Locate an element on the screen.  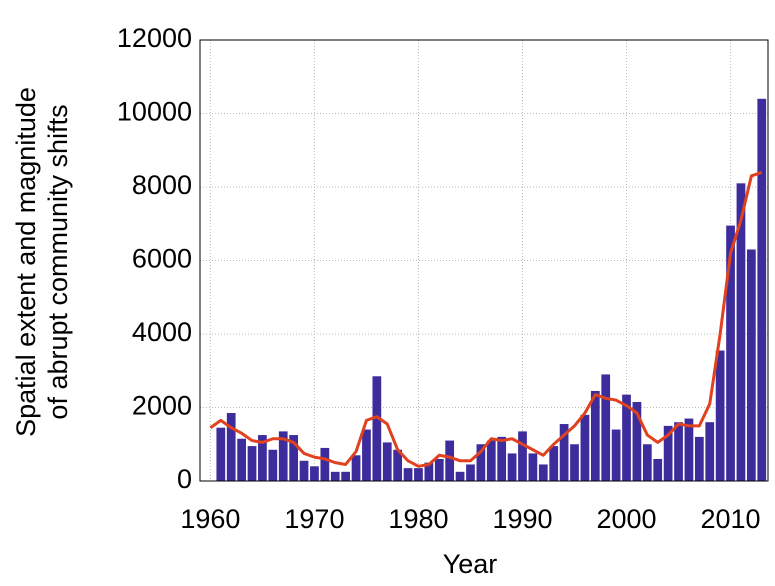
x-tick-label: 2010 is located at coordinates (731, 519).